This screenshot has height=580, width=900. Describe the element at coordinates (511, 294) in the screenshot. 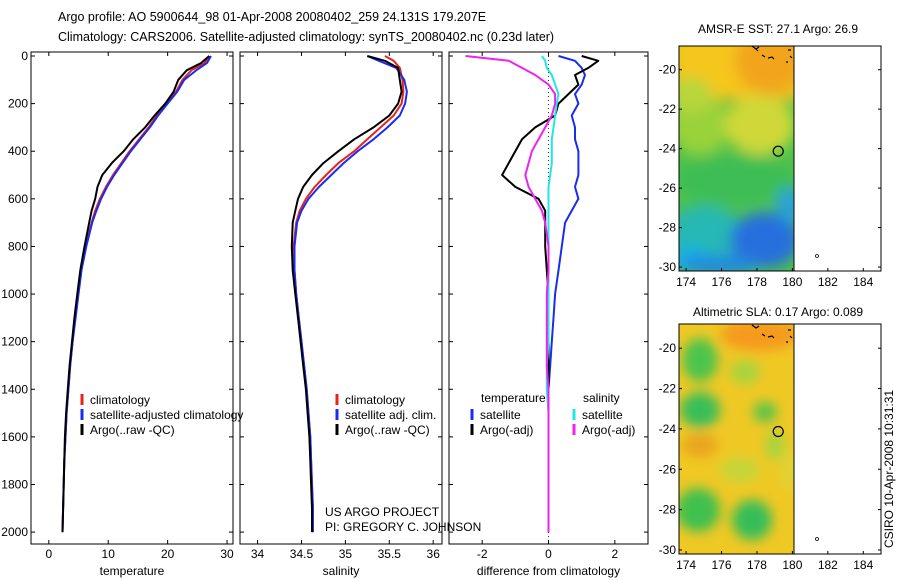

I see `difference-series-salinity-argo` at that location.